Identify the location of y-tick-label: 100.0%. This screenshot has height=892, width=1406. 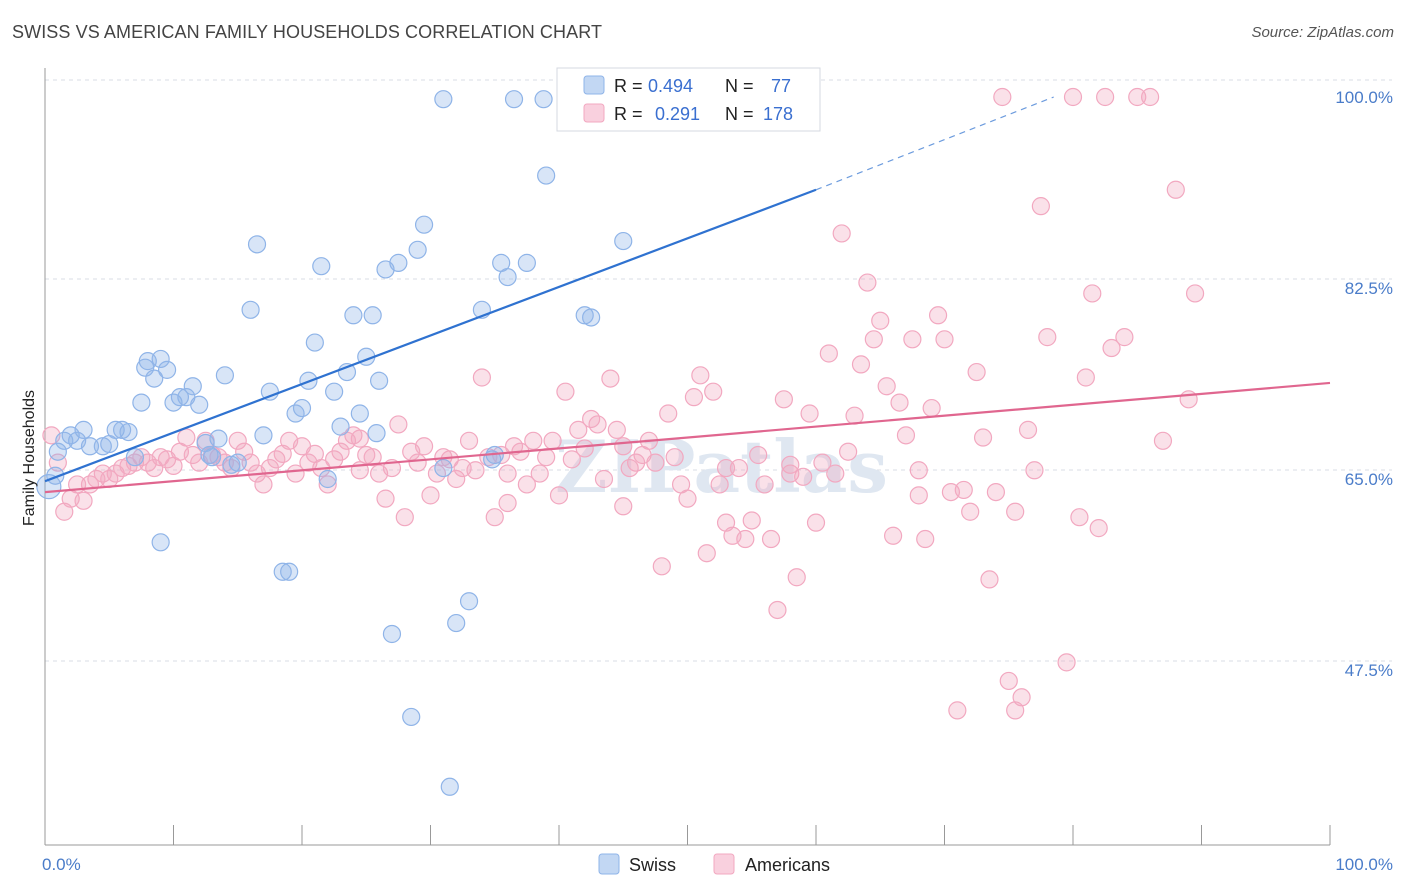
(1364, 97).